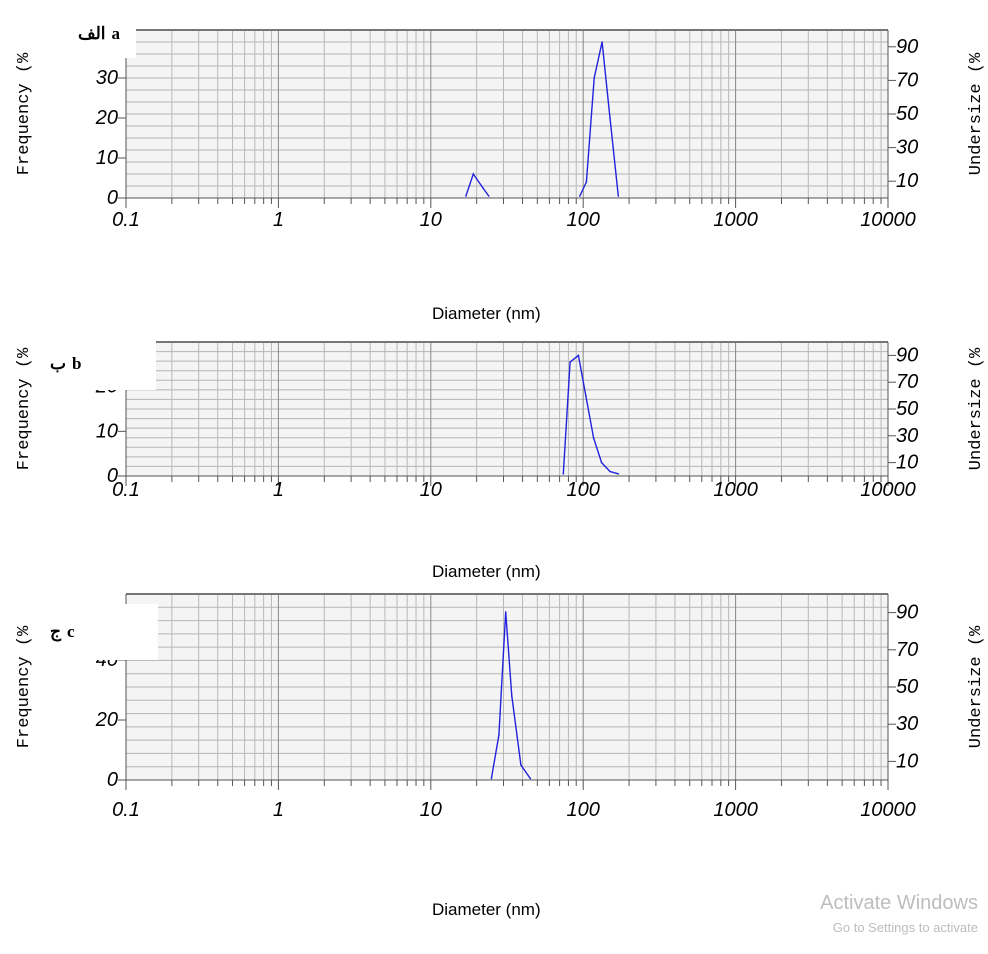  What do you see at coordinates (107, 78) in the screenshot?
I see `y-tick-label-left: 30` at bounding box center [107, 78].